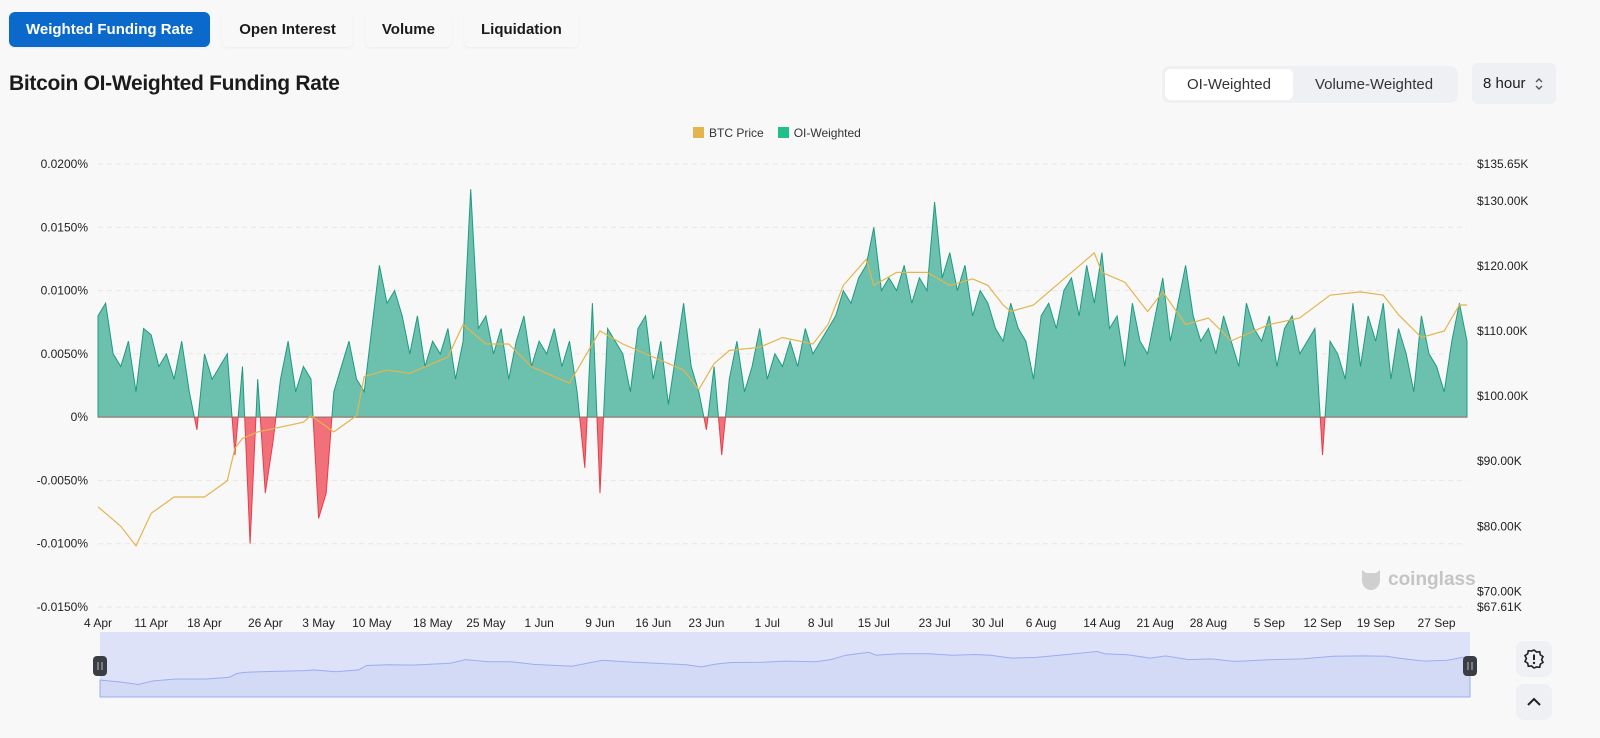 The height and width of the screenshot is (738, 1600). What do you see at coordinates (1499, 607) in the screenshot?
I see `y-right-tick-label: $67.61K` at bounding box center [1499, 607].